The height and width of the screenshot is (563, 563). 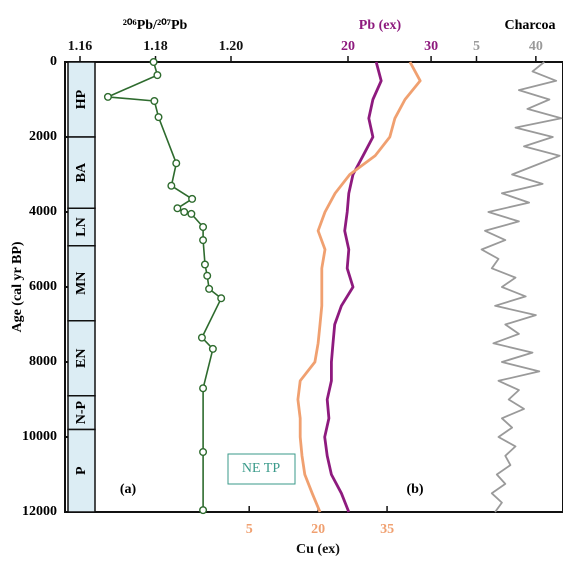 I want to click on period-label: BA, so click(x=81, y=172).